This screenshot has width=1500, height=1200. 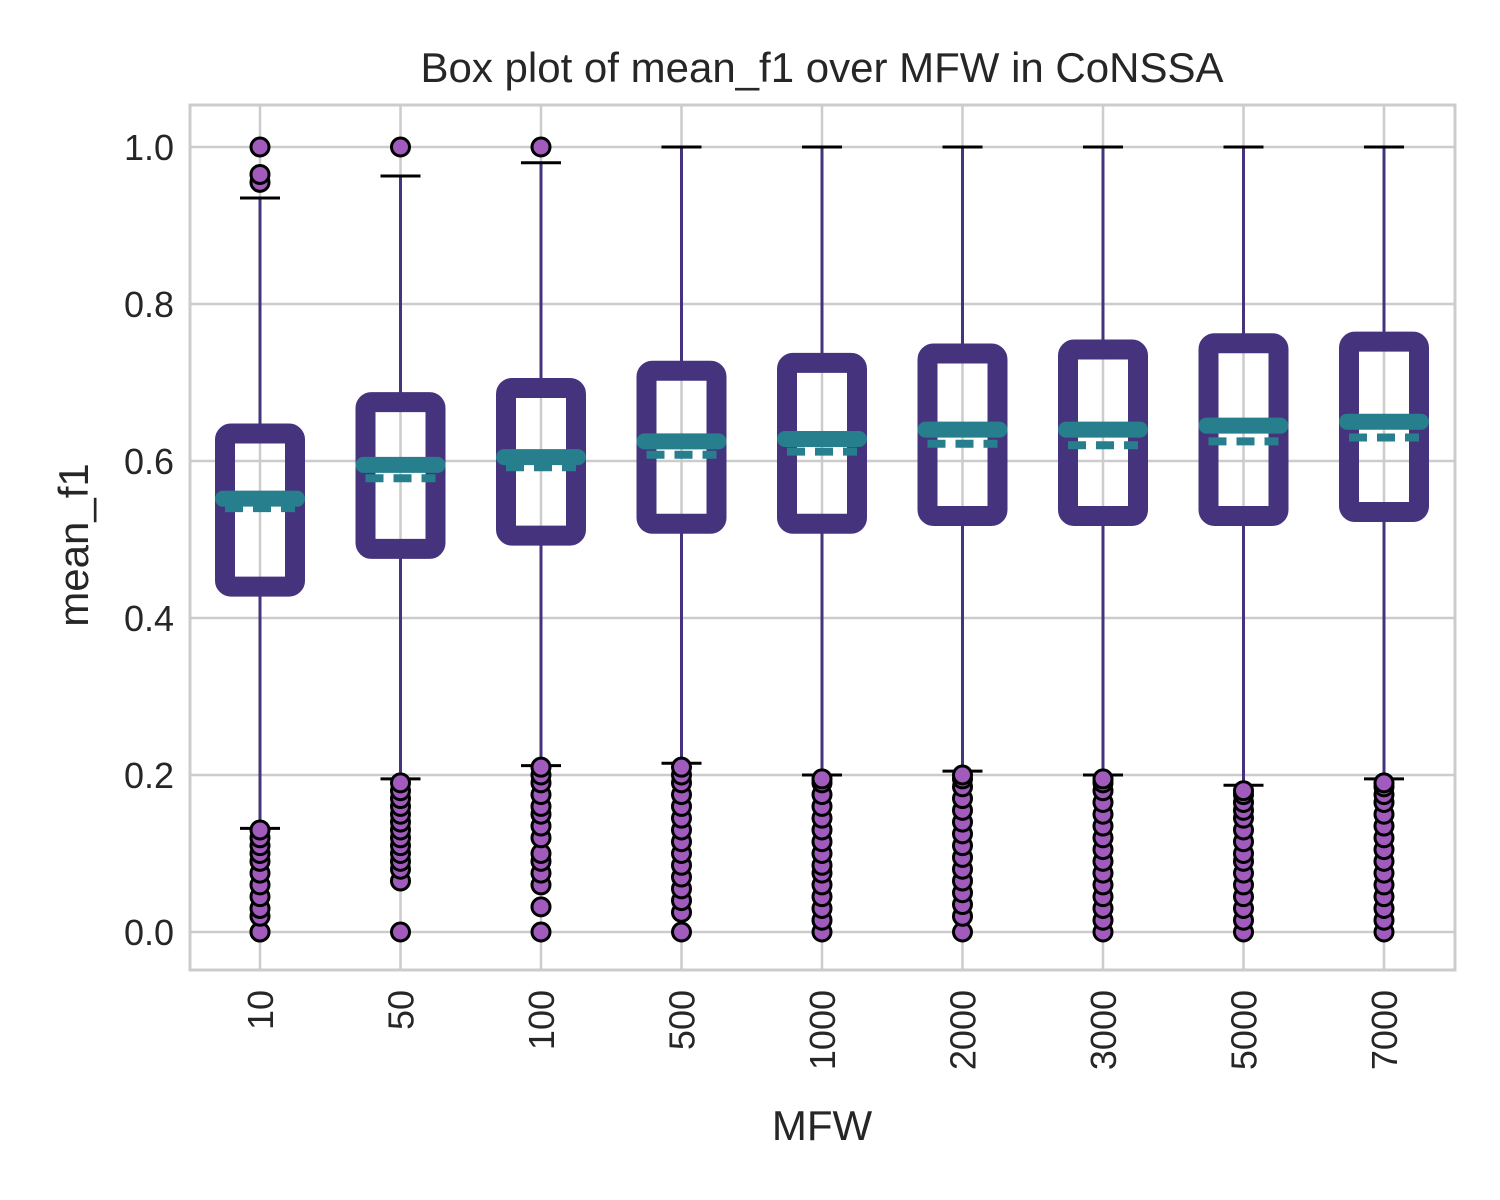 What do you see at coordinates (1384, 1030) in the screenshot?
I see `x-tick-label: 7000` at bounding box center [1384, 1030].